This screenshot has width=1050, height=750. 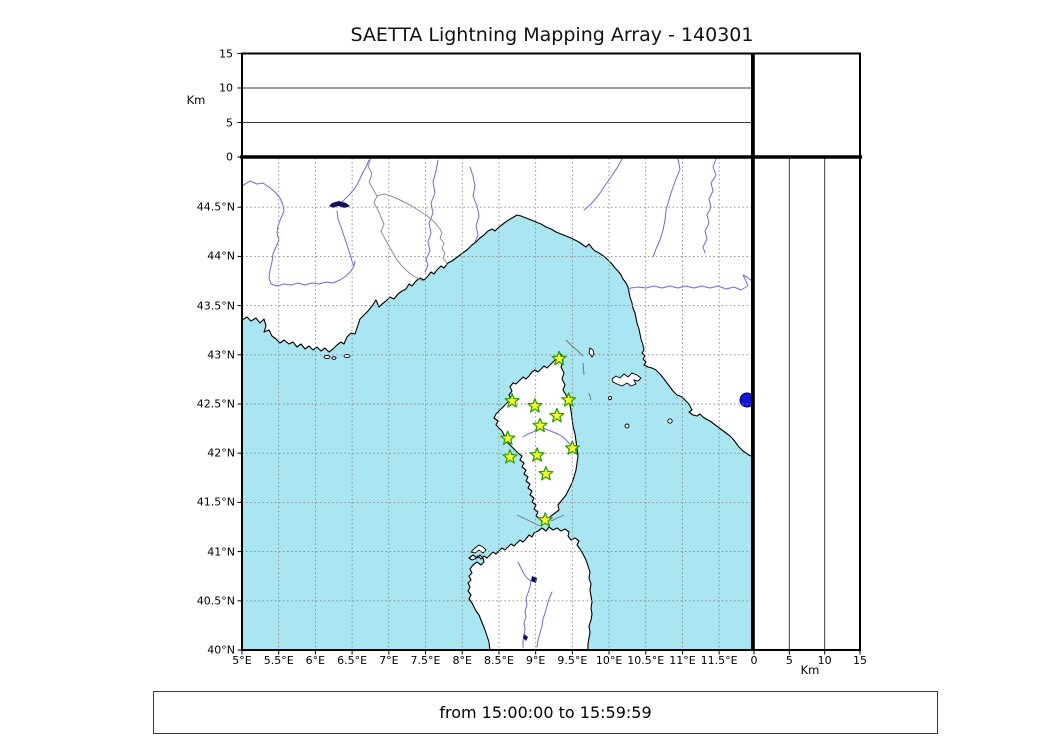 What do you see at coordinates (497, 105) in the screenshot?
I see `altitude-longitude-panel` at bounding box center [497, 105].